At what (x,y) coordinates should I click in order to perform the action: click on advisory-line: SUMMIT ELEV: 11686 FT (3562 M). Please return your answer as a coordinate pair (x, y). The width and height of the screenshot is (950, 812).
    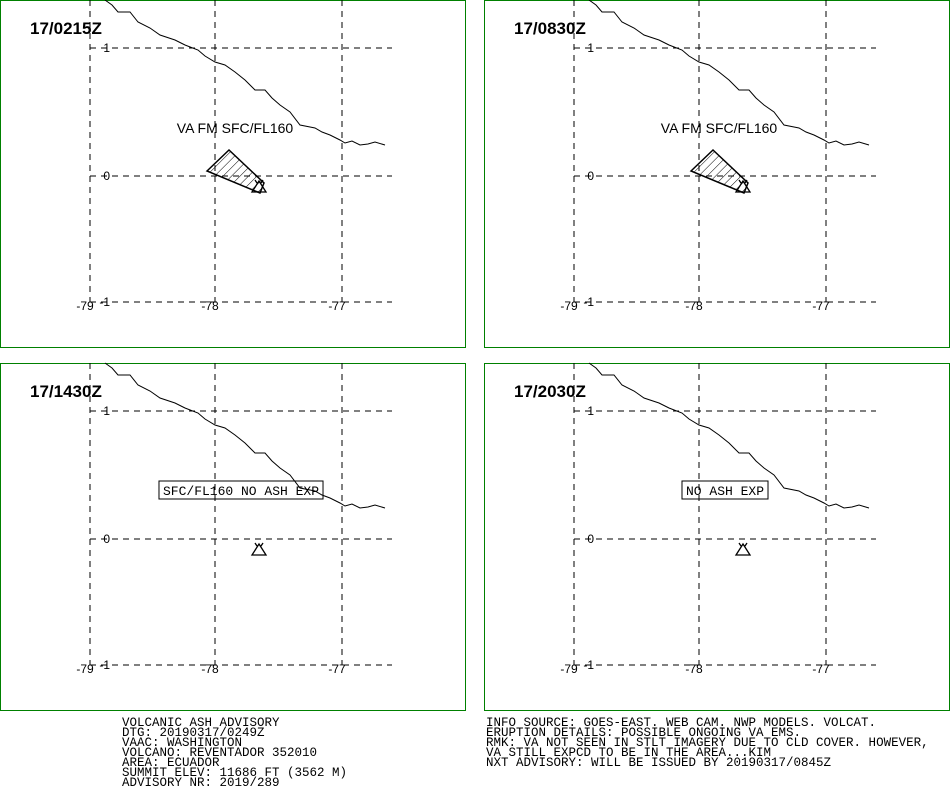
    Looking at the image, I should click on (234, 773).